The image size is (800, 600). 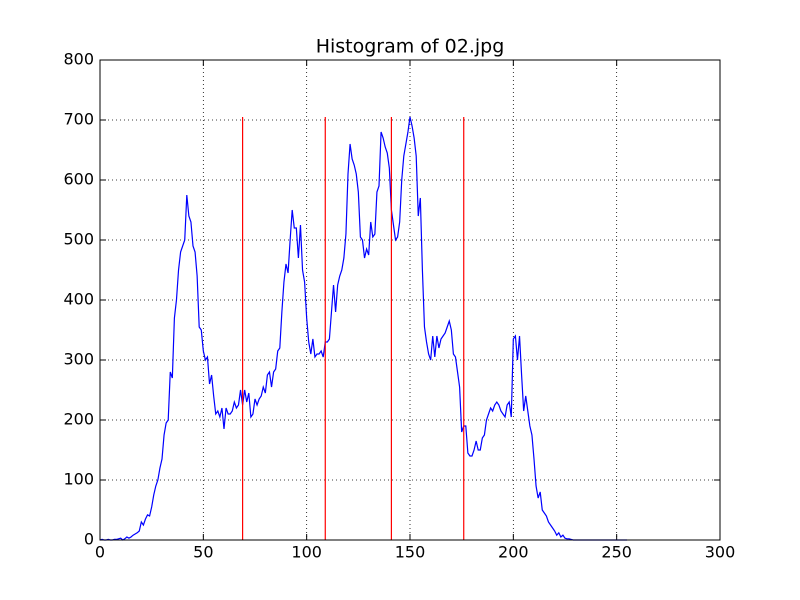 What do you see at coordinates (513, 552) in the screenshot?
I see `x-tick-label: 200` at bounding box center [513, 552].